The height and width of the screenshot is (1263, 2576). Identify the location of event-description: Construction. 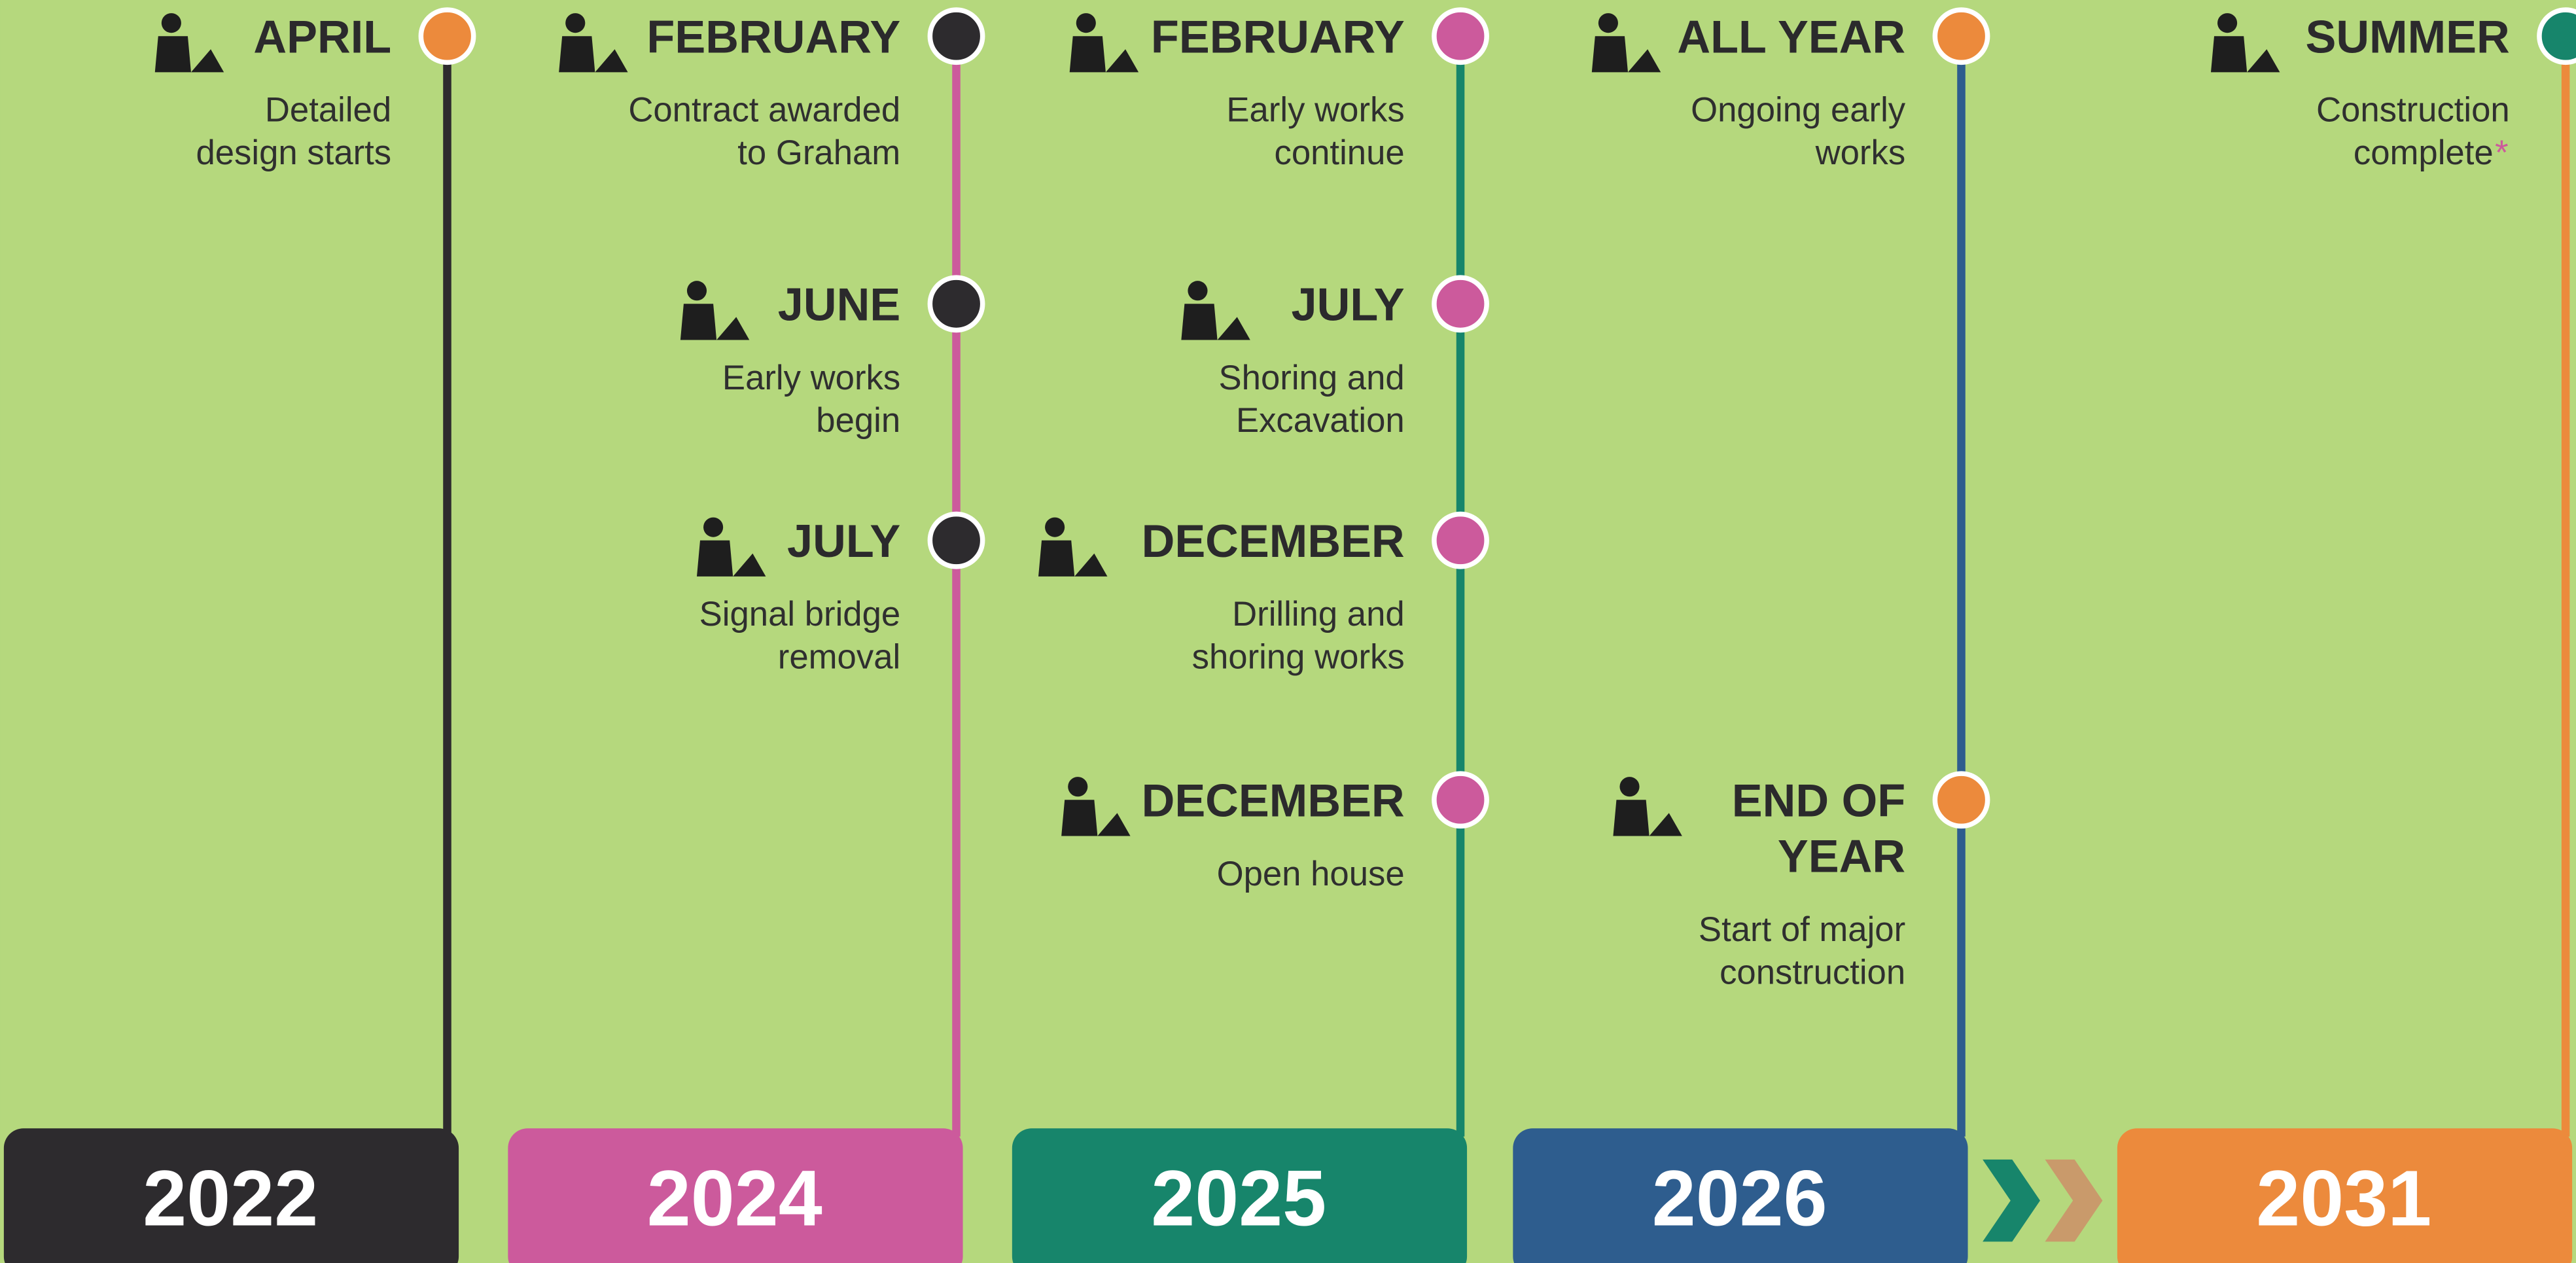
(2413, 110).